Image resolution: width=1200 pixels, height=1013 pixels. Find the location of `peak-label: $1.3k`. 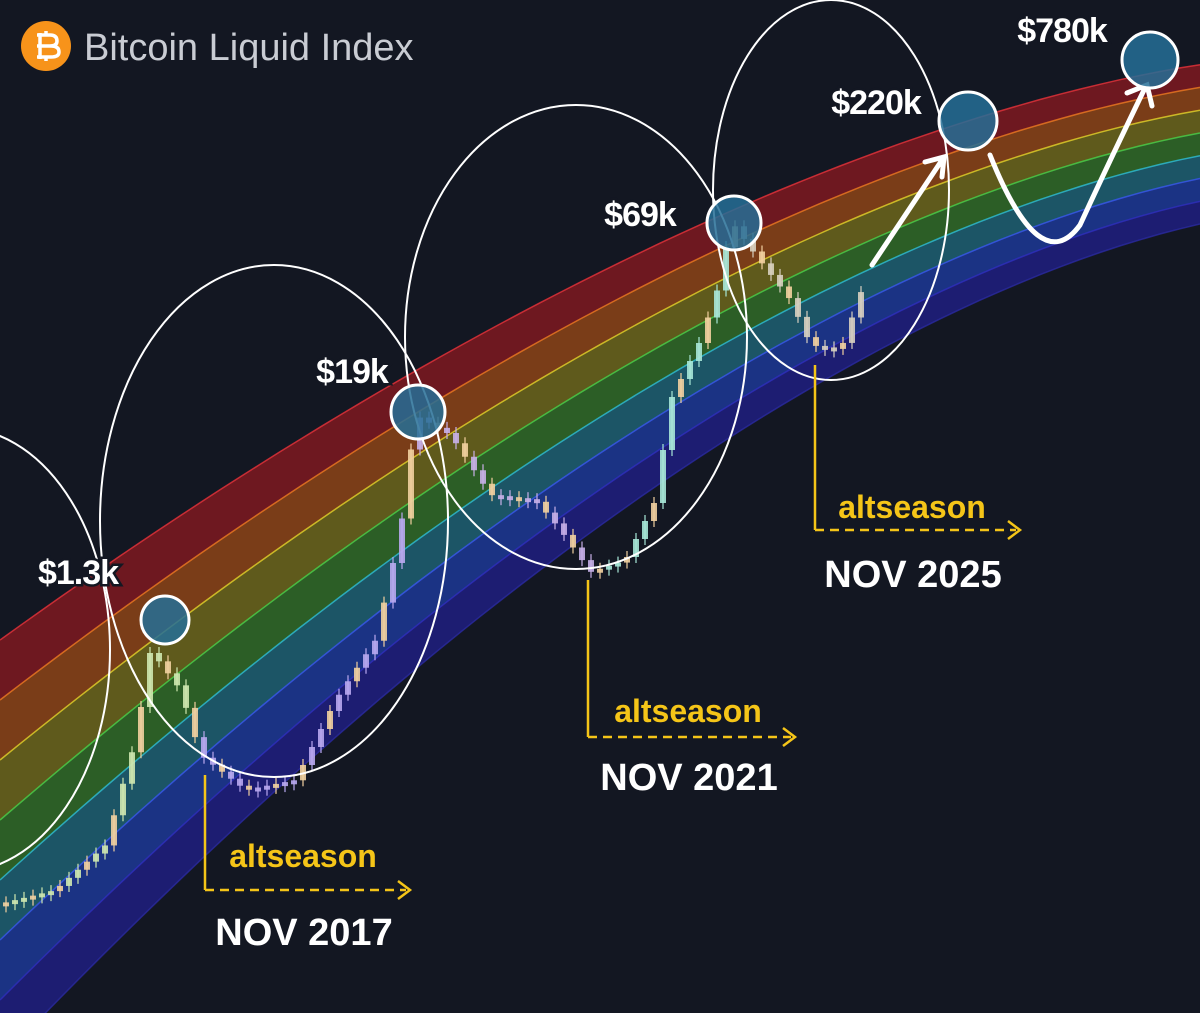

peak-label: $1.3k is located at coordinates (78, 573).